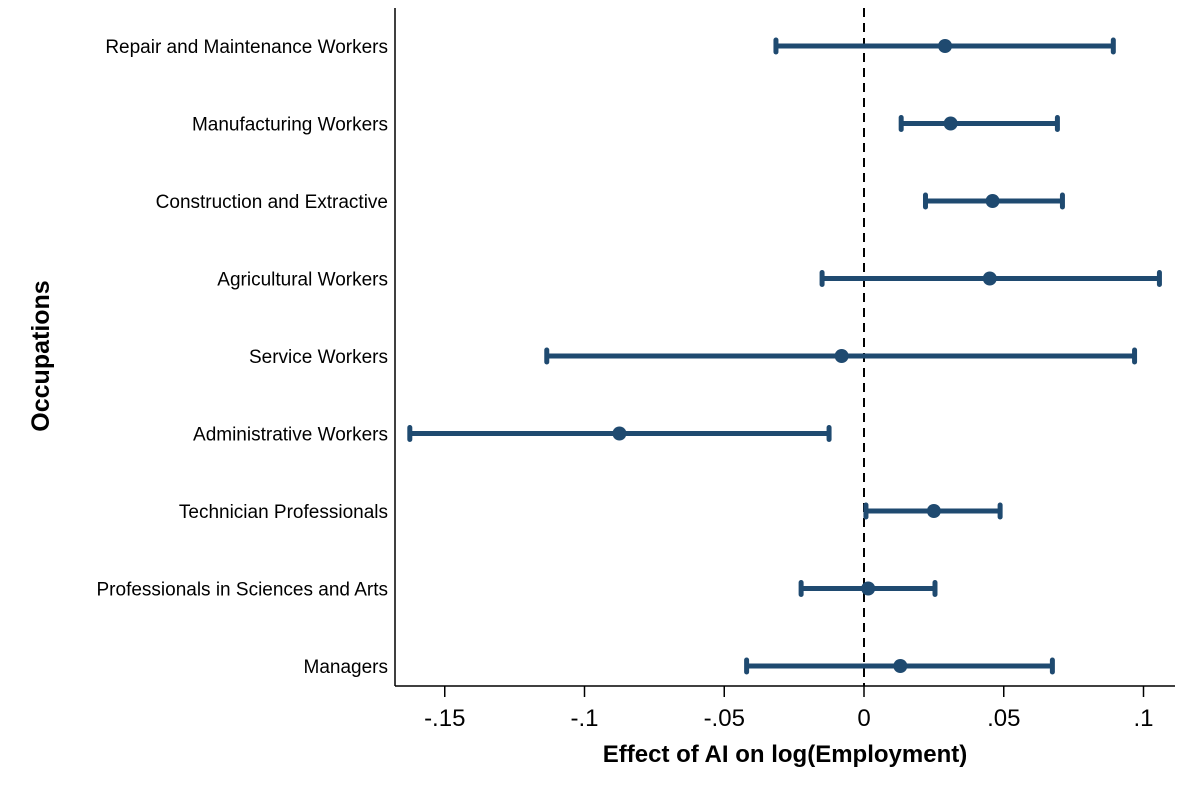  What do you see at coordinates (302, 280) in the screenshot?
I see `y-tick-label: Agricultural Workers` at bounding box center [302, 280].